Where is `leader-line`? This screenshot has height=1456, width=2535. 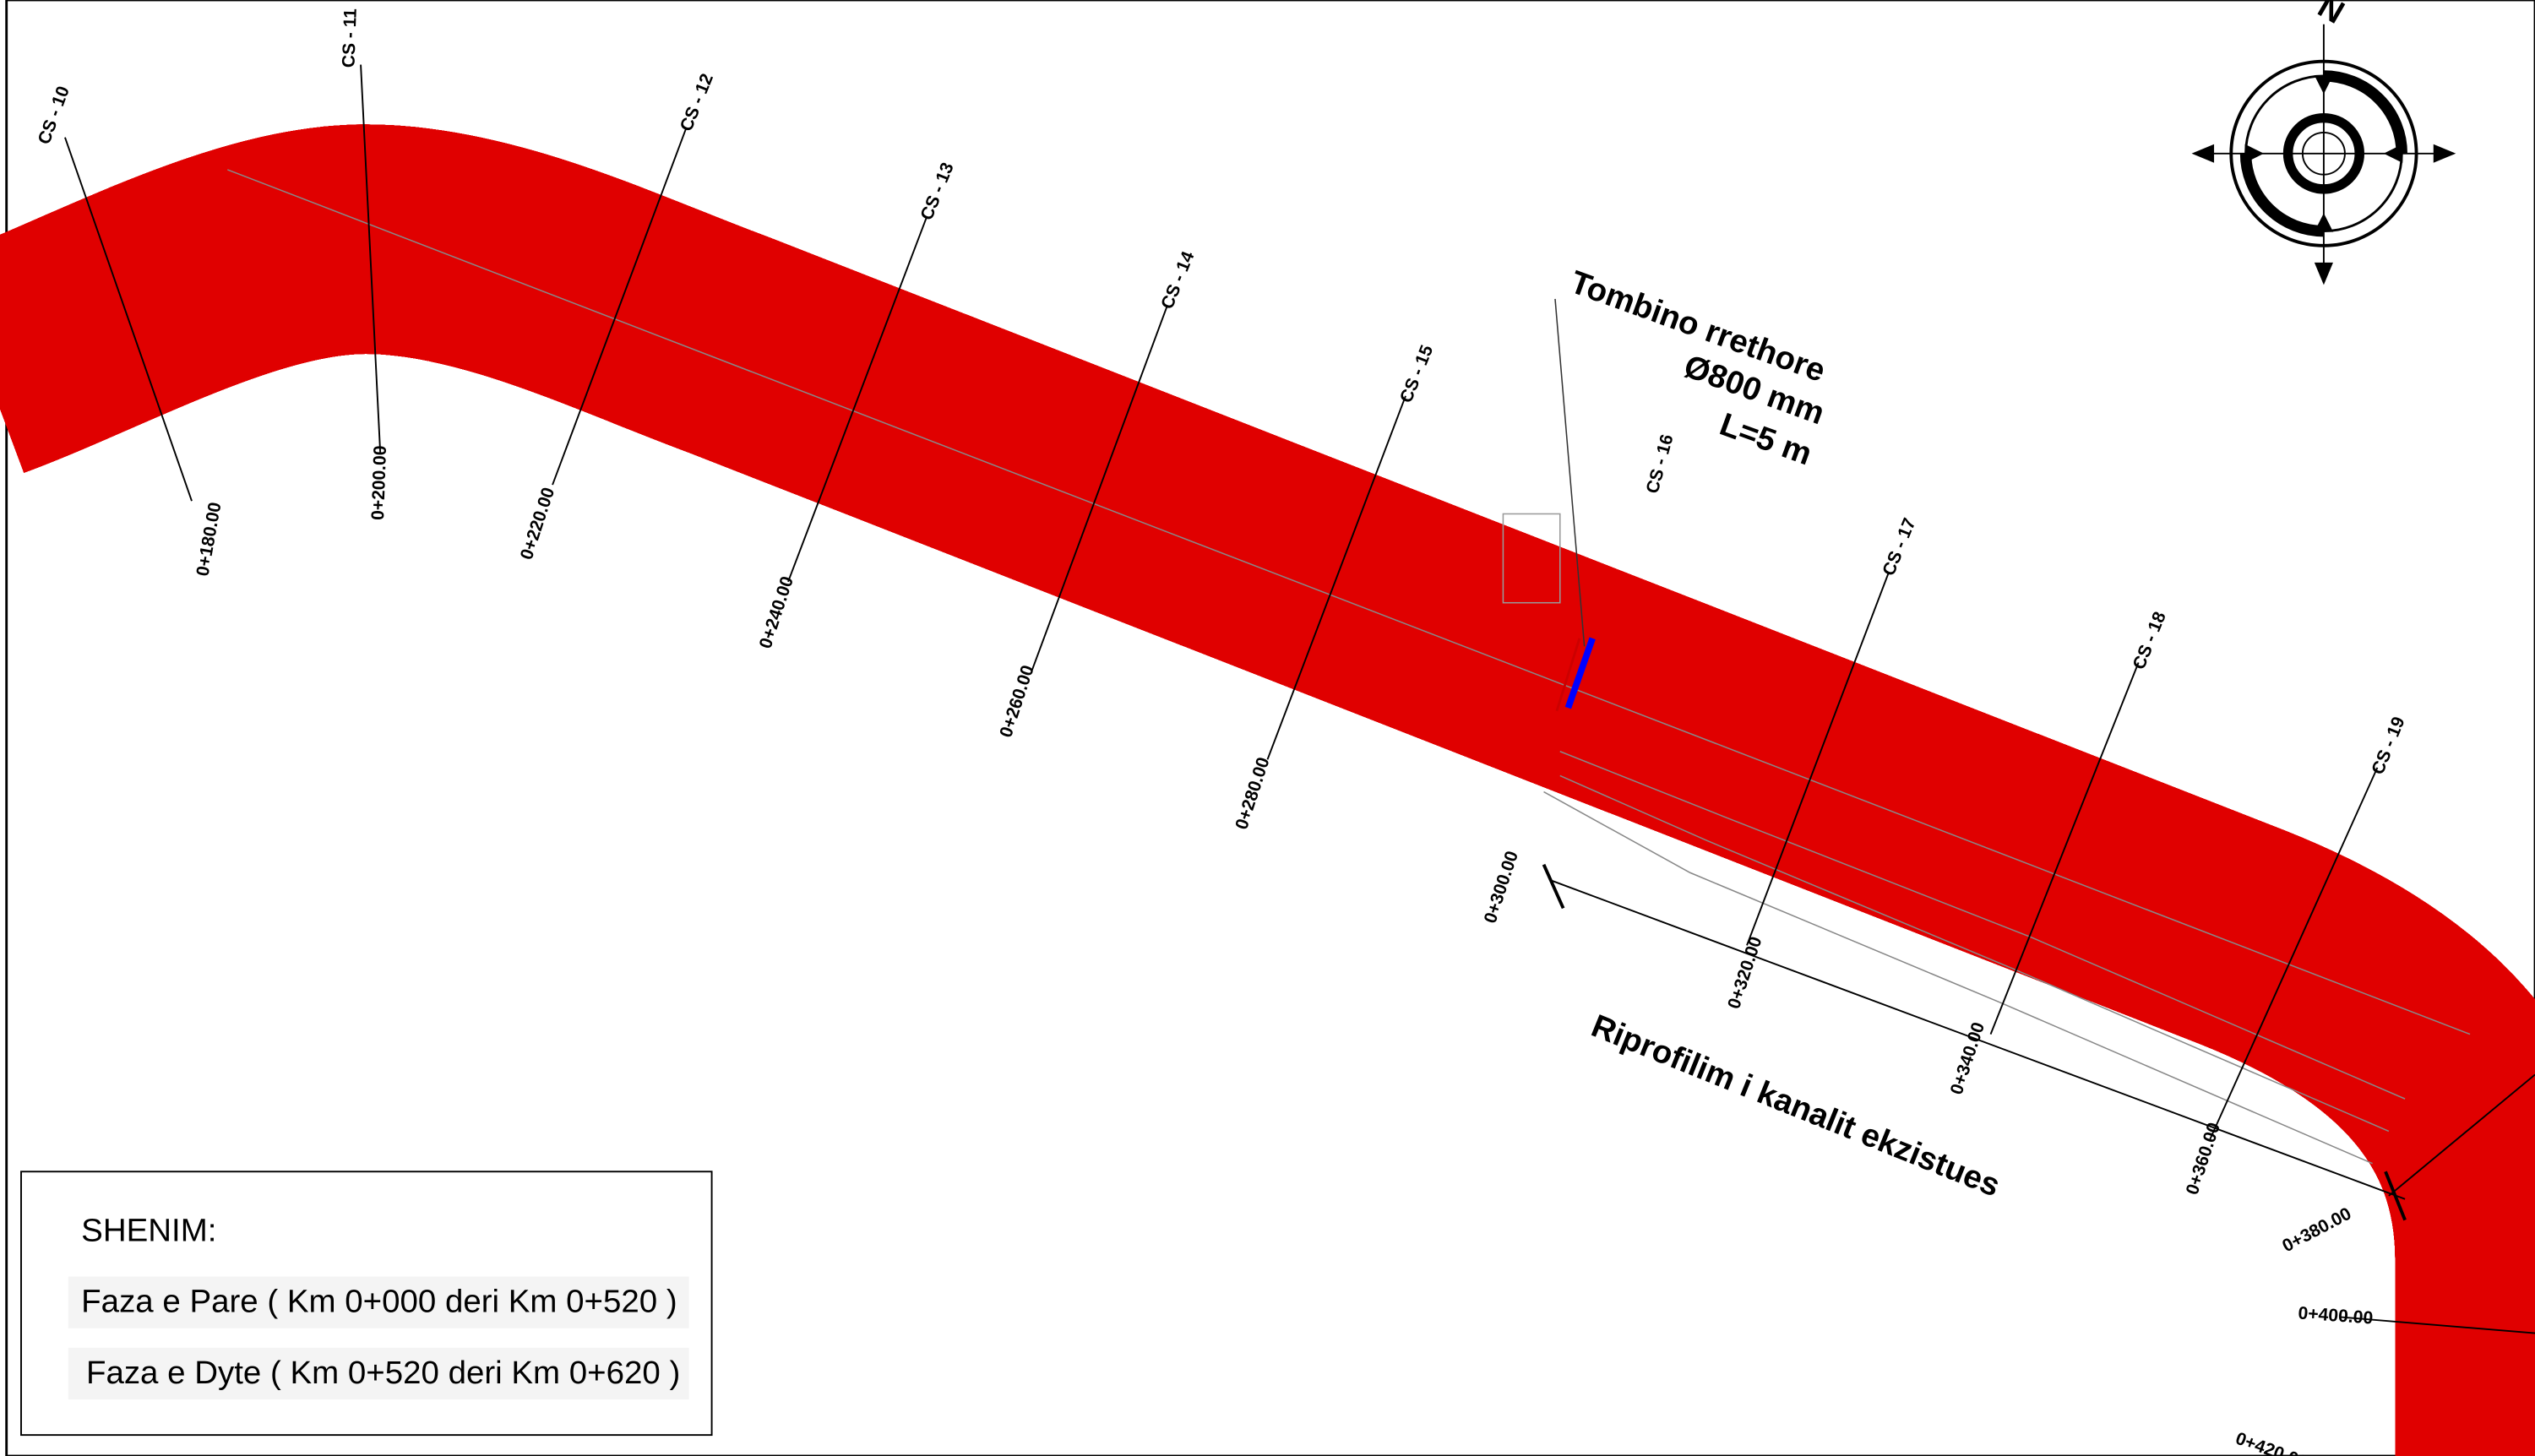 leader-line is located at coordinates (1570, 472).